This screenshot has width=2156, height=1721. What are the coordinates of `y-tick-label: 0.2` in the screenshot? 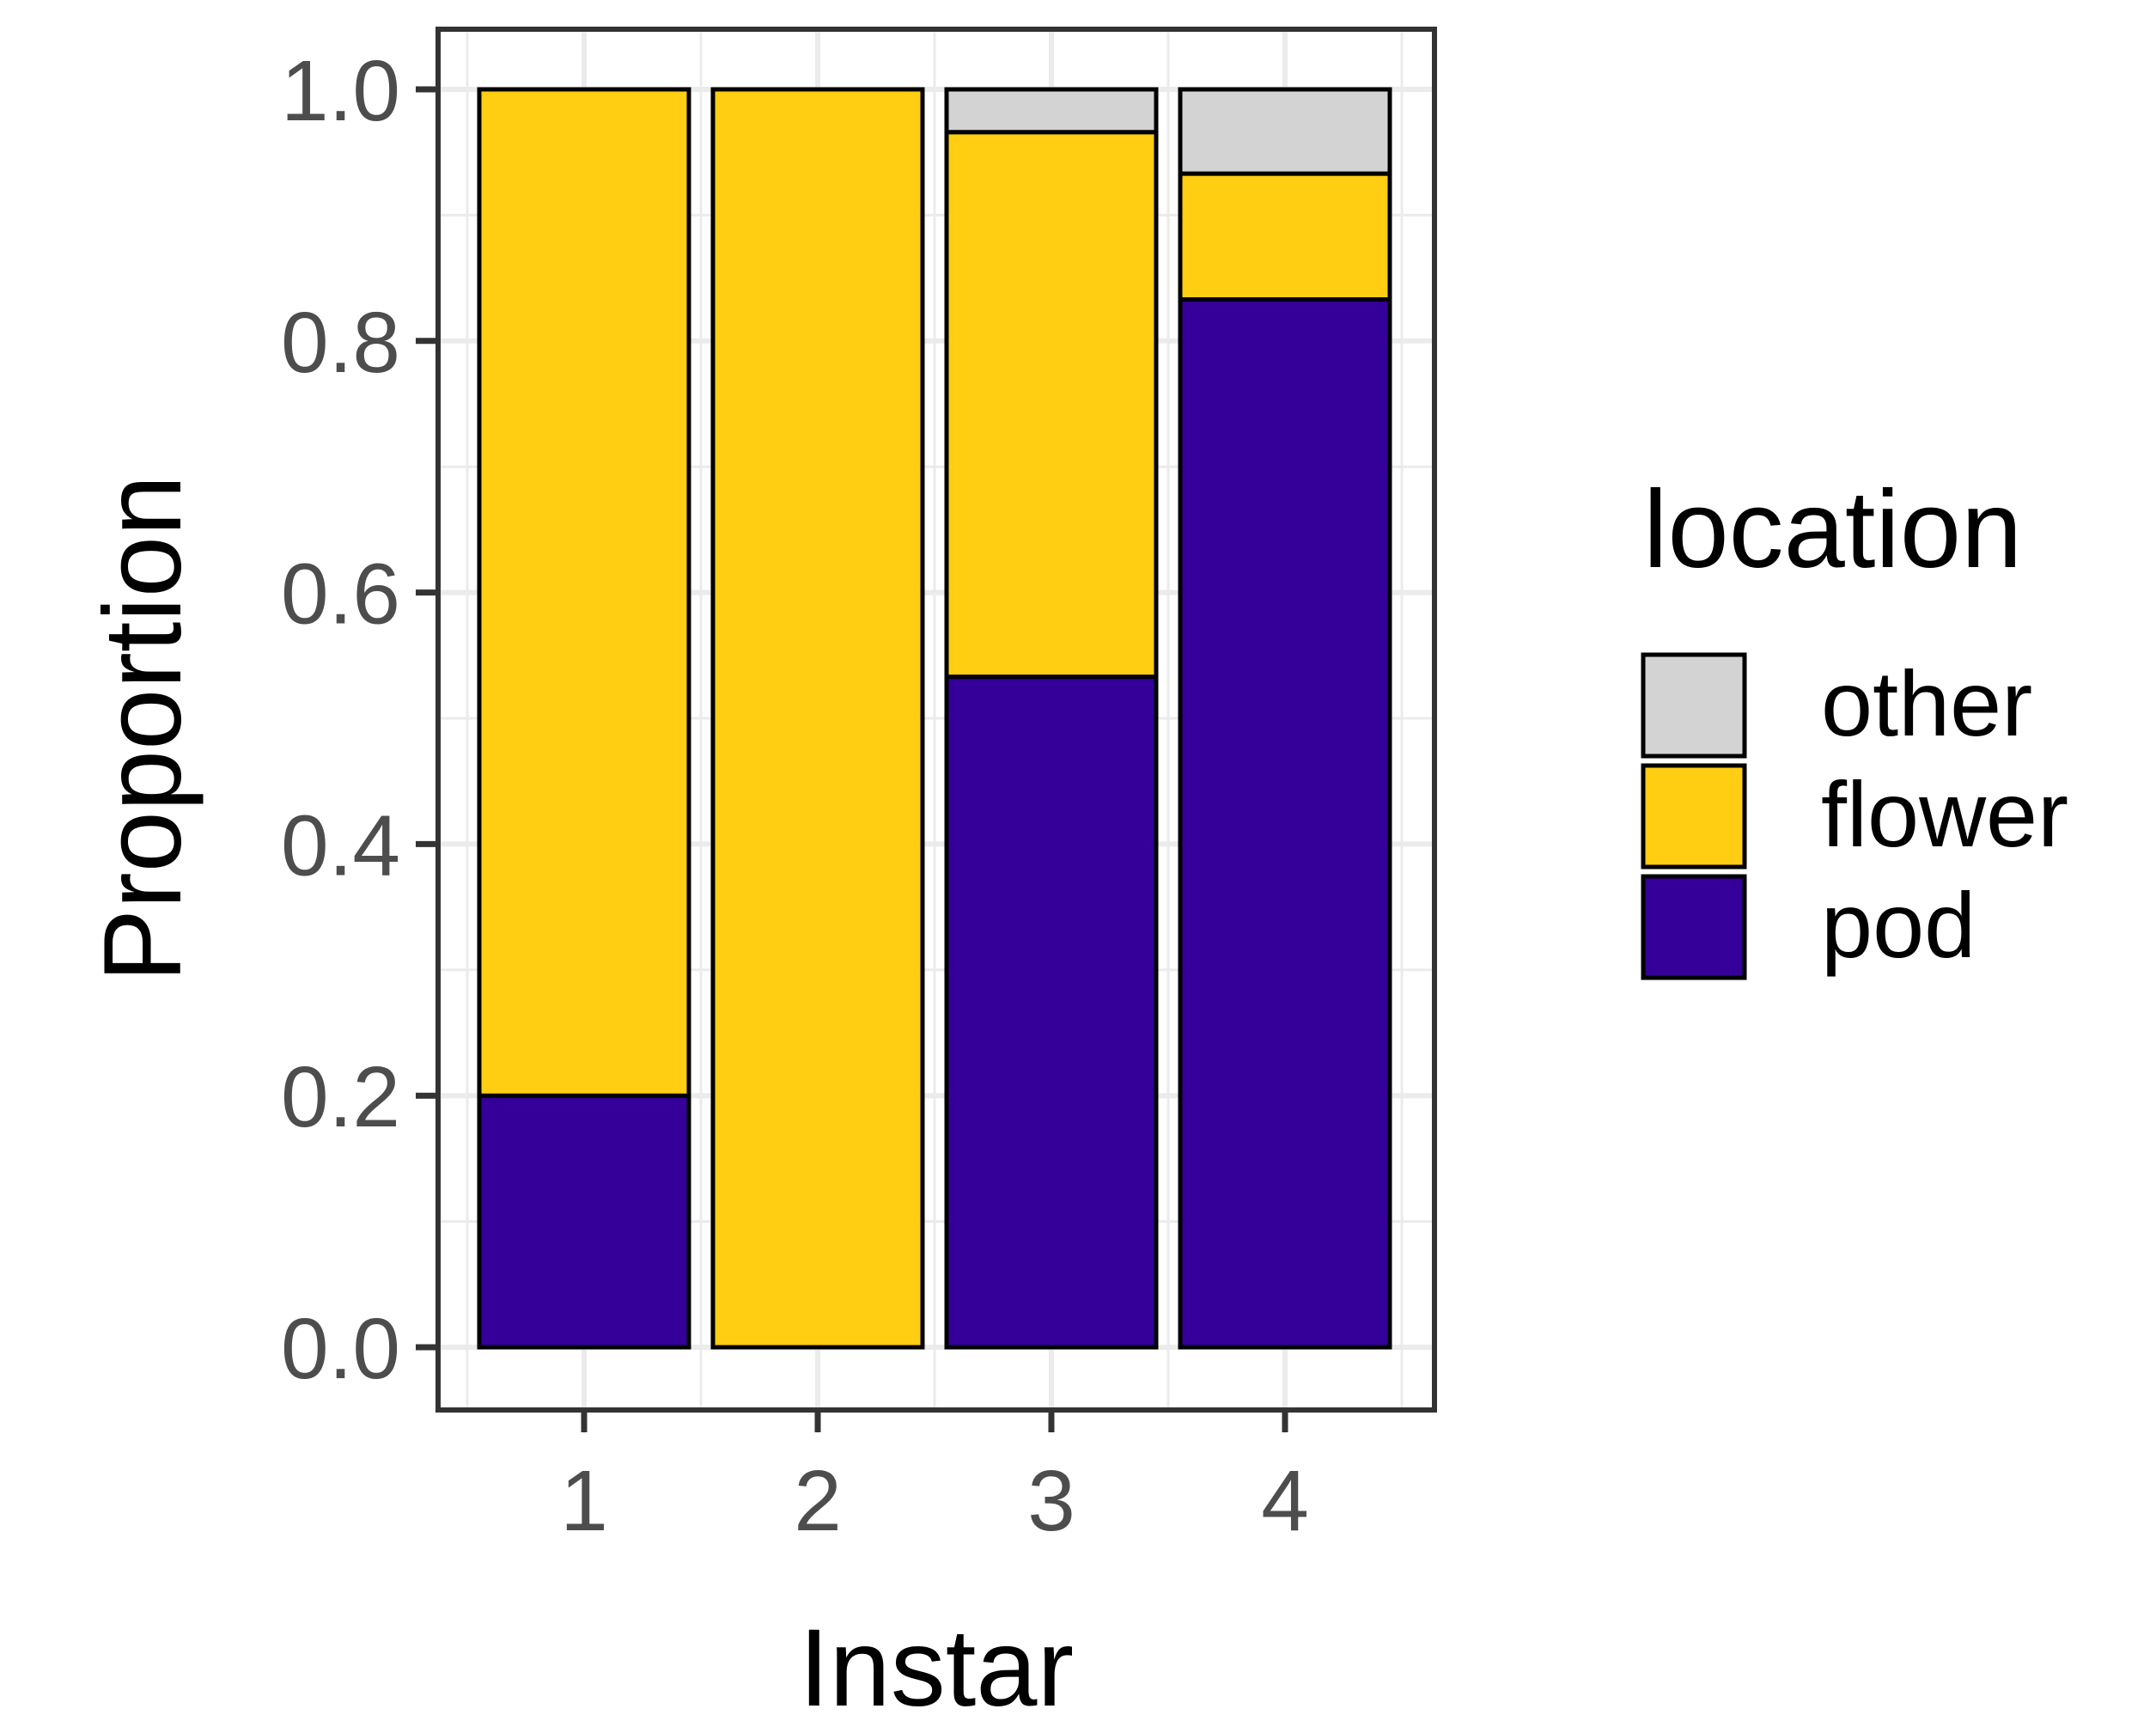 It's located at (340, 1097).